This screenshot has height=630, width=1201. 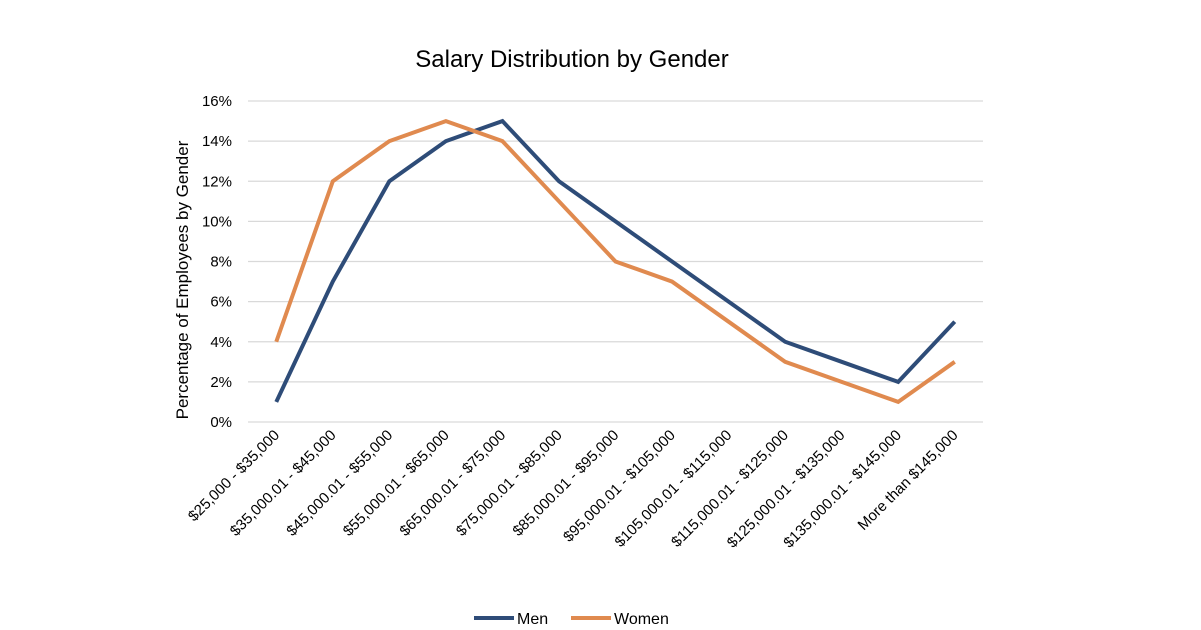 What do you see at coordinates (908, 480) in the screenshot?
I see `x-tick-label: More than $145,000` at bounding box center [908, 480].